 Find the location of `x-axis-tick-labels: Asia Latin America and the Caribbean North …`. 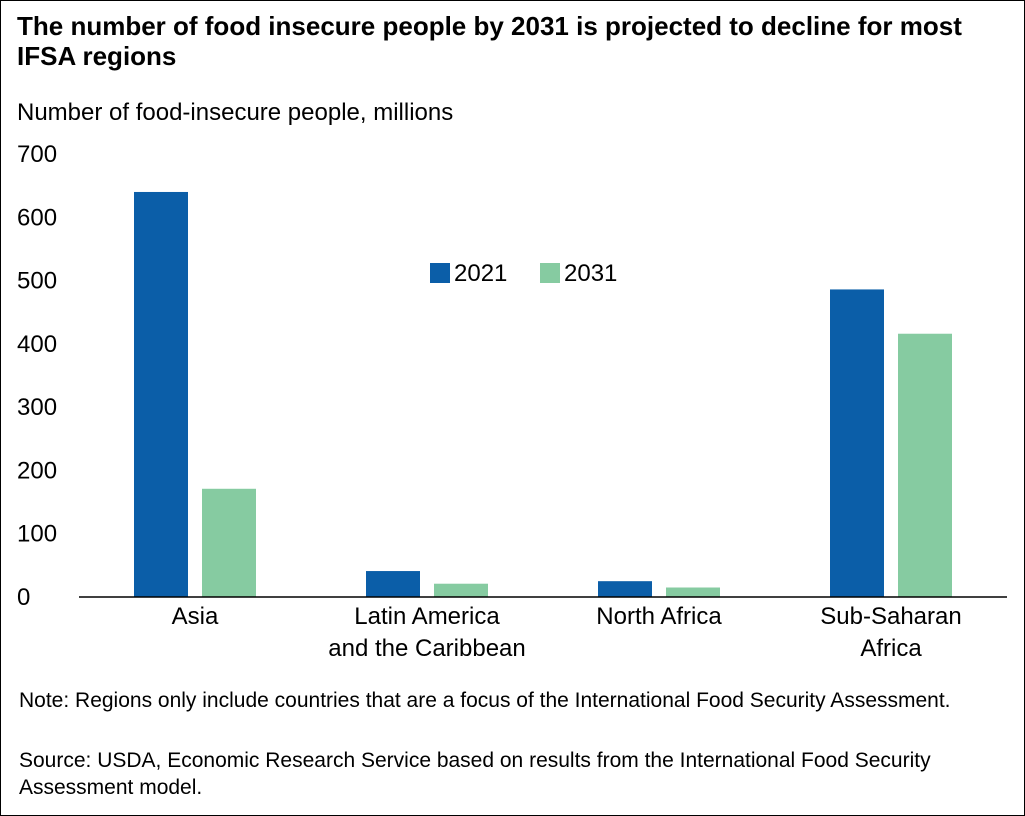

x-axis-tick-labels: Asia Latin America and the Caribbean North … is located at coordinates (567, 632).